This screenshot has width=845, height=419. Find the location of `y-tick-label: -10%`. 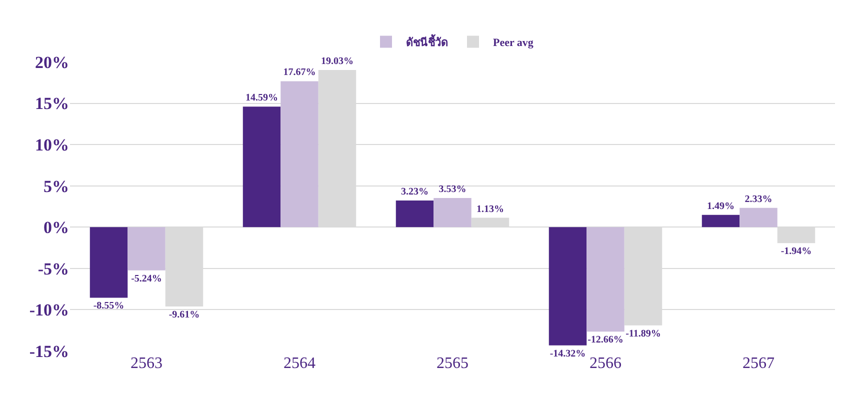

y-tick-label: -10% is located at coordinates (49, 310).